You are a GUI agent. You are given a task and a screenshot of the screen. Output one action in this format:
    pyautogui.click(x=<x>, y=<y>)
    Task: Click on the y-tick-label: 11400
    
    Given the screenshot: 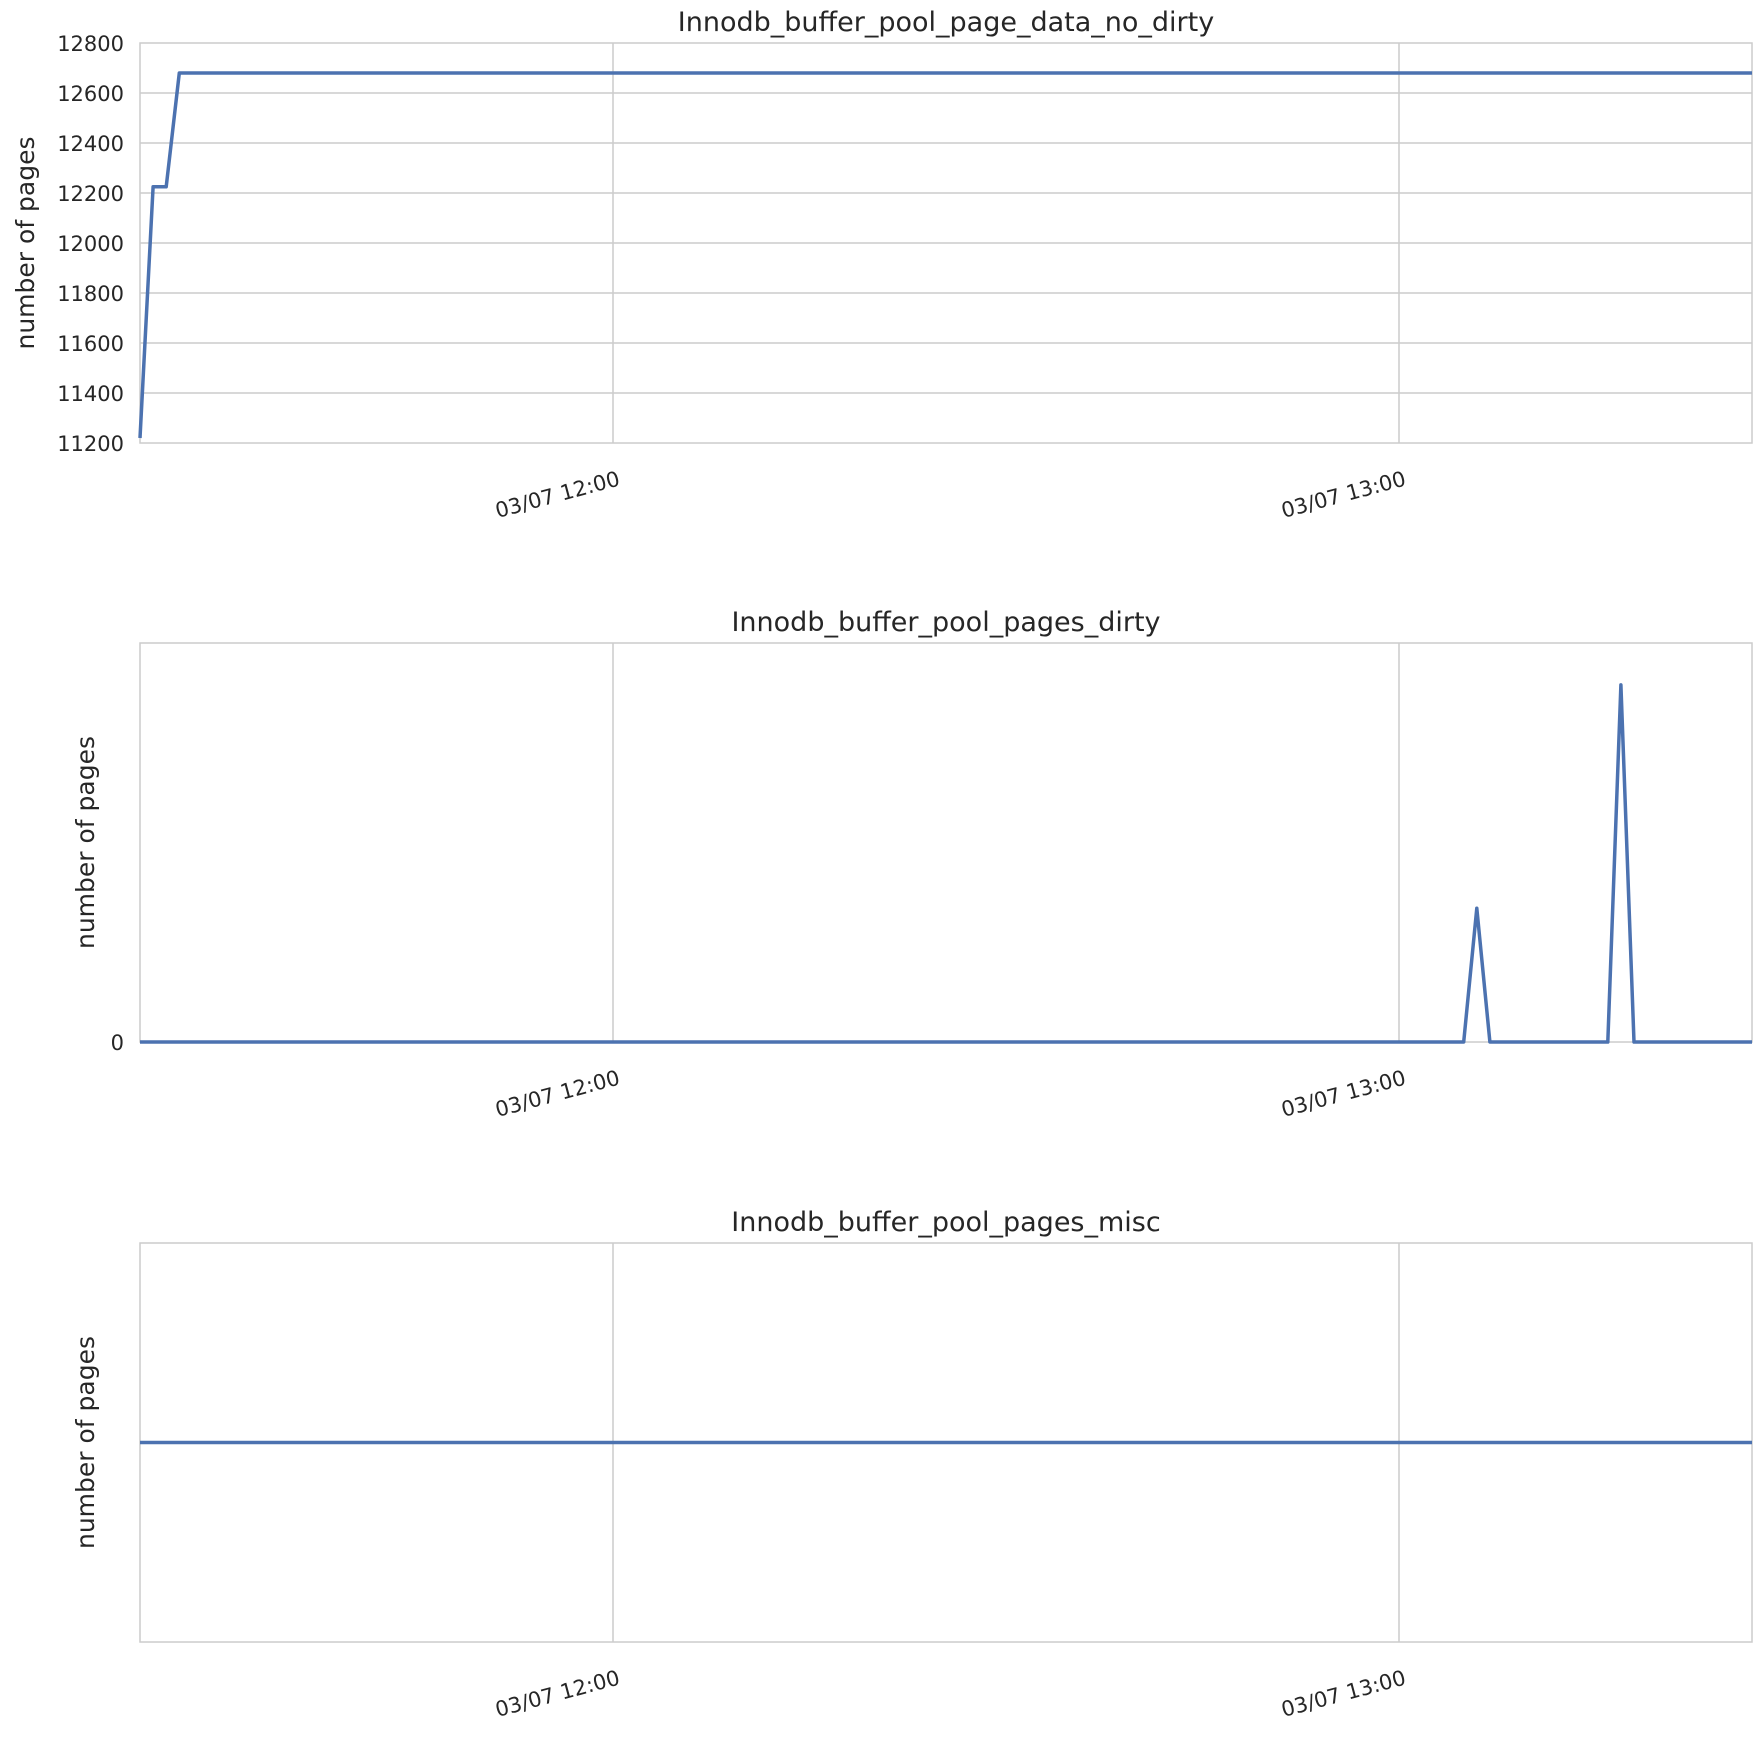 What is the action you would take?
    pyautogui.click(x=90, y=394)
    